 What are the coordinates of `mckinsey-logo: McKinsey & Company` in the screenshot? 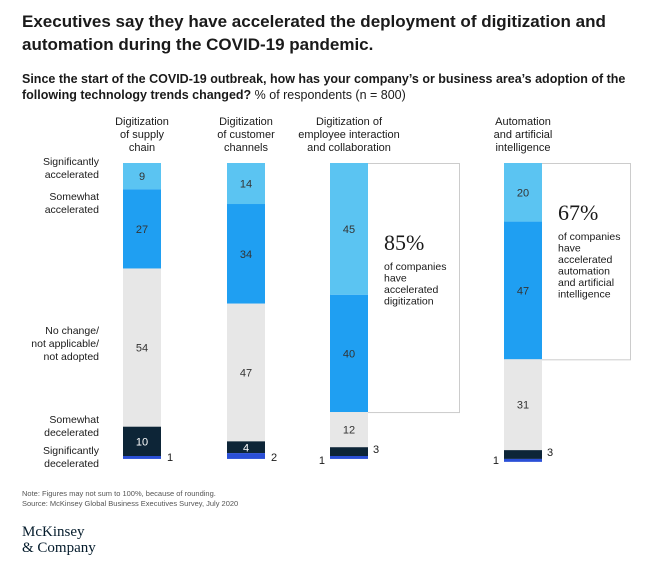 It's located at (59, 540).